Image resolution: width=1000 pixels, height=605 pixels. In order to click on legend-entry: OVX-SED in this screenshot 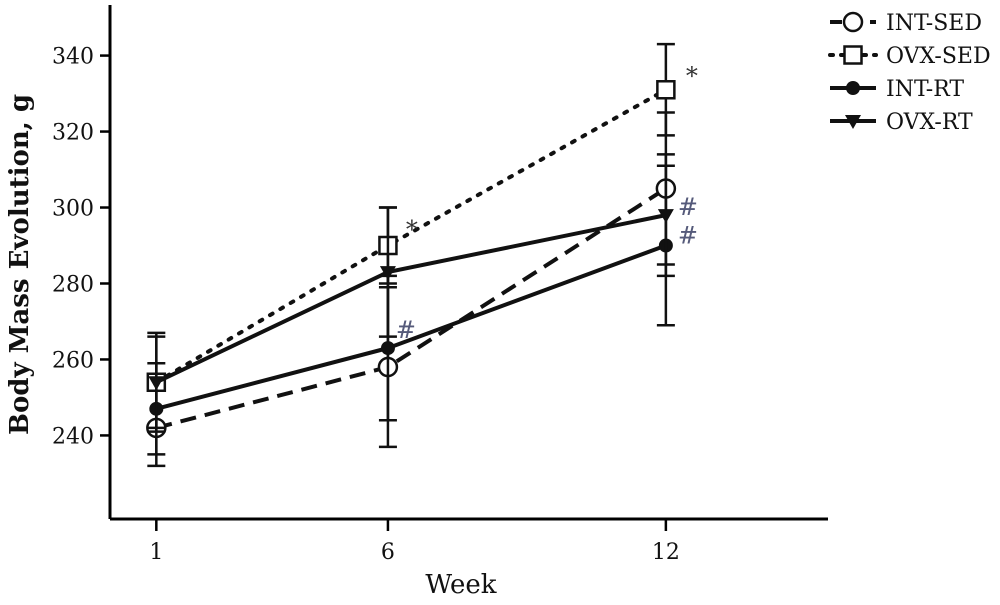, I will do `click(909, 56)`.